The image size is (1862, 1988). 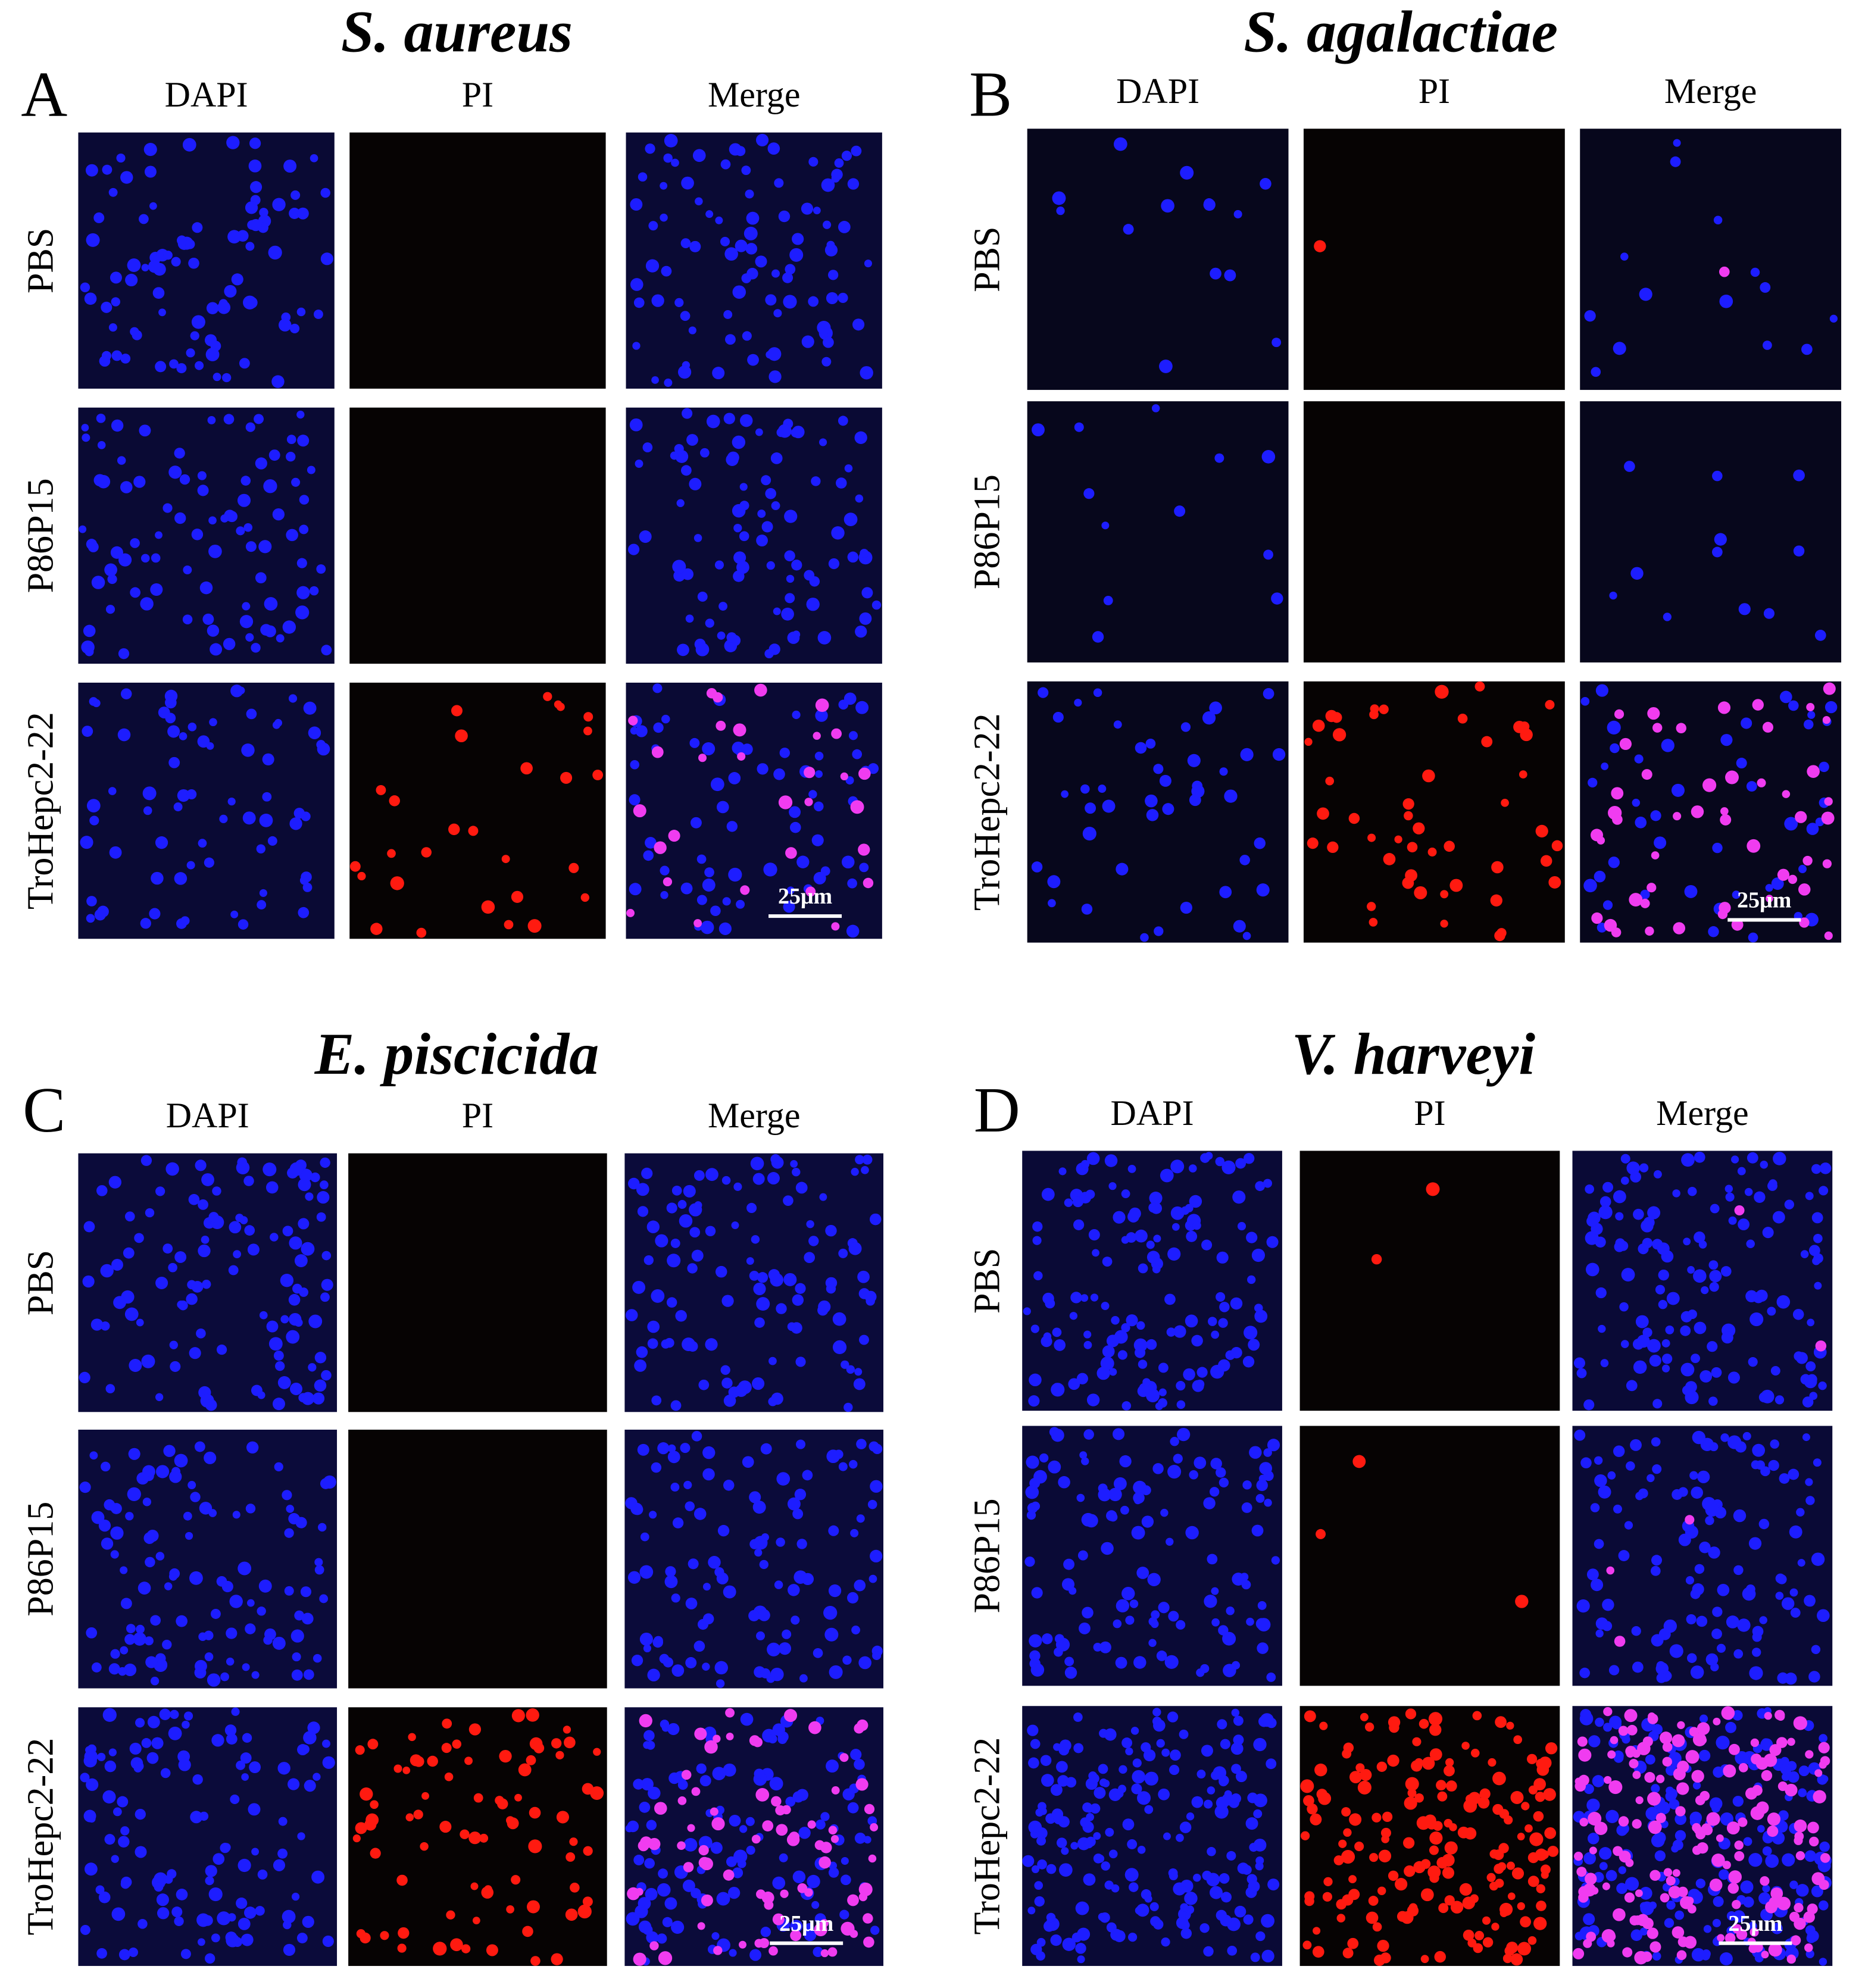 What do you see at coordinates (477, 1282) in the screenshot?
I see `micrograph-background` at bounding box center [477, 1282].